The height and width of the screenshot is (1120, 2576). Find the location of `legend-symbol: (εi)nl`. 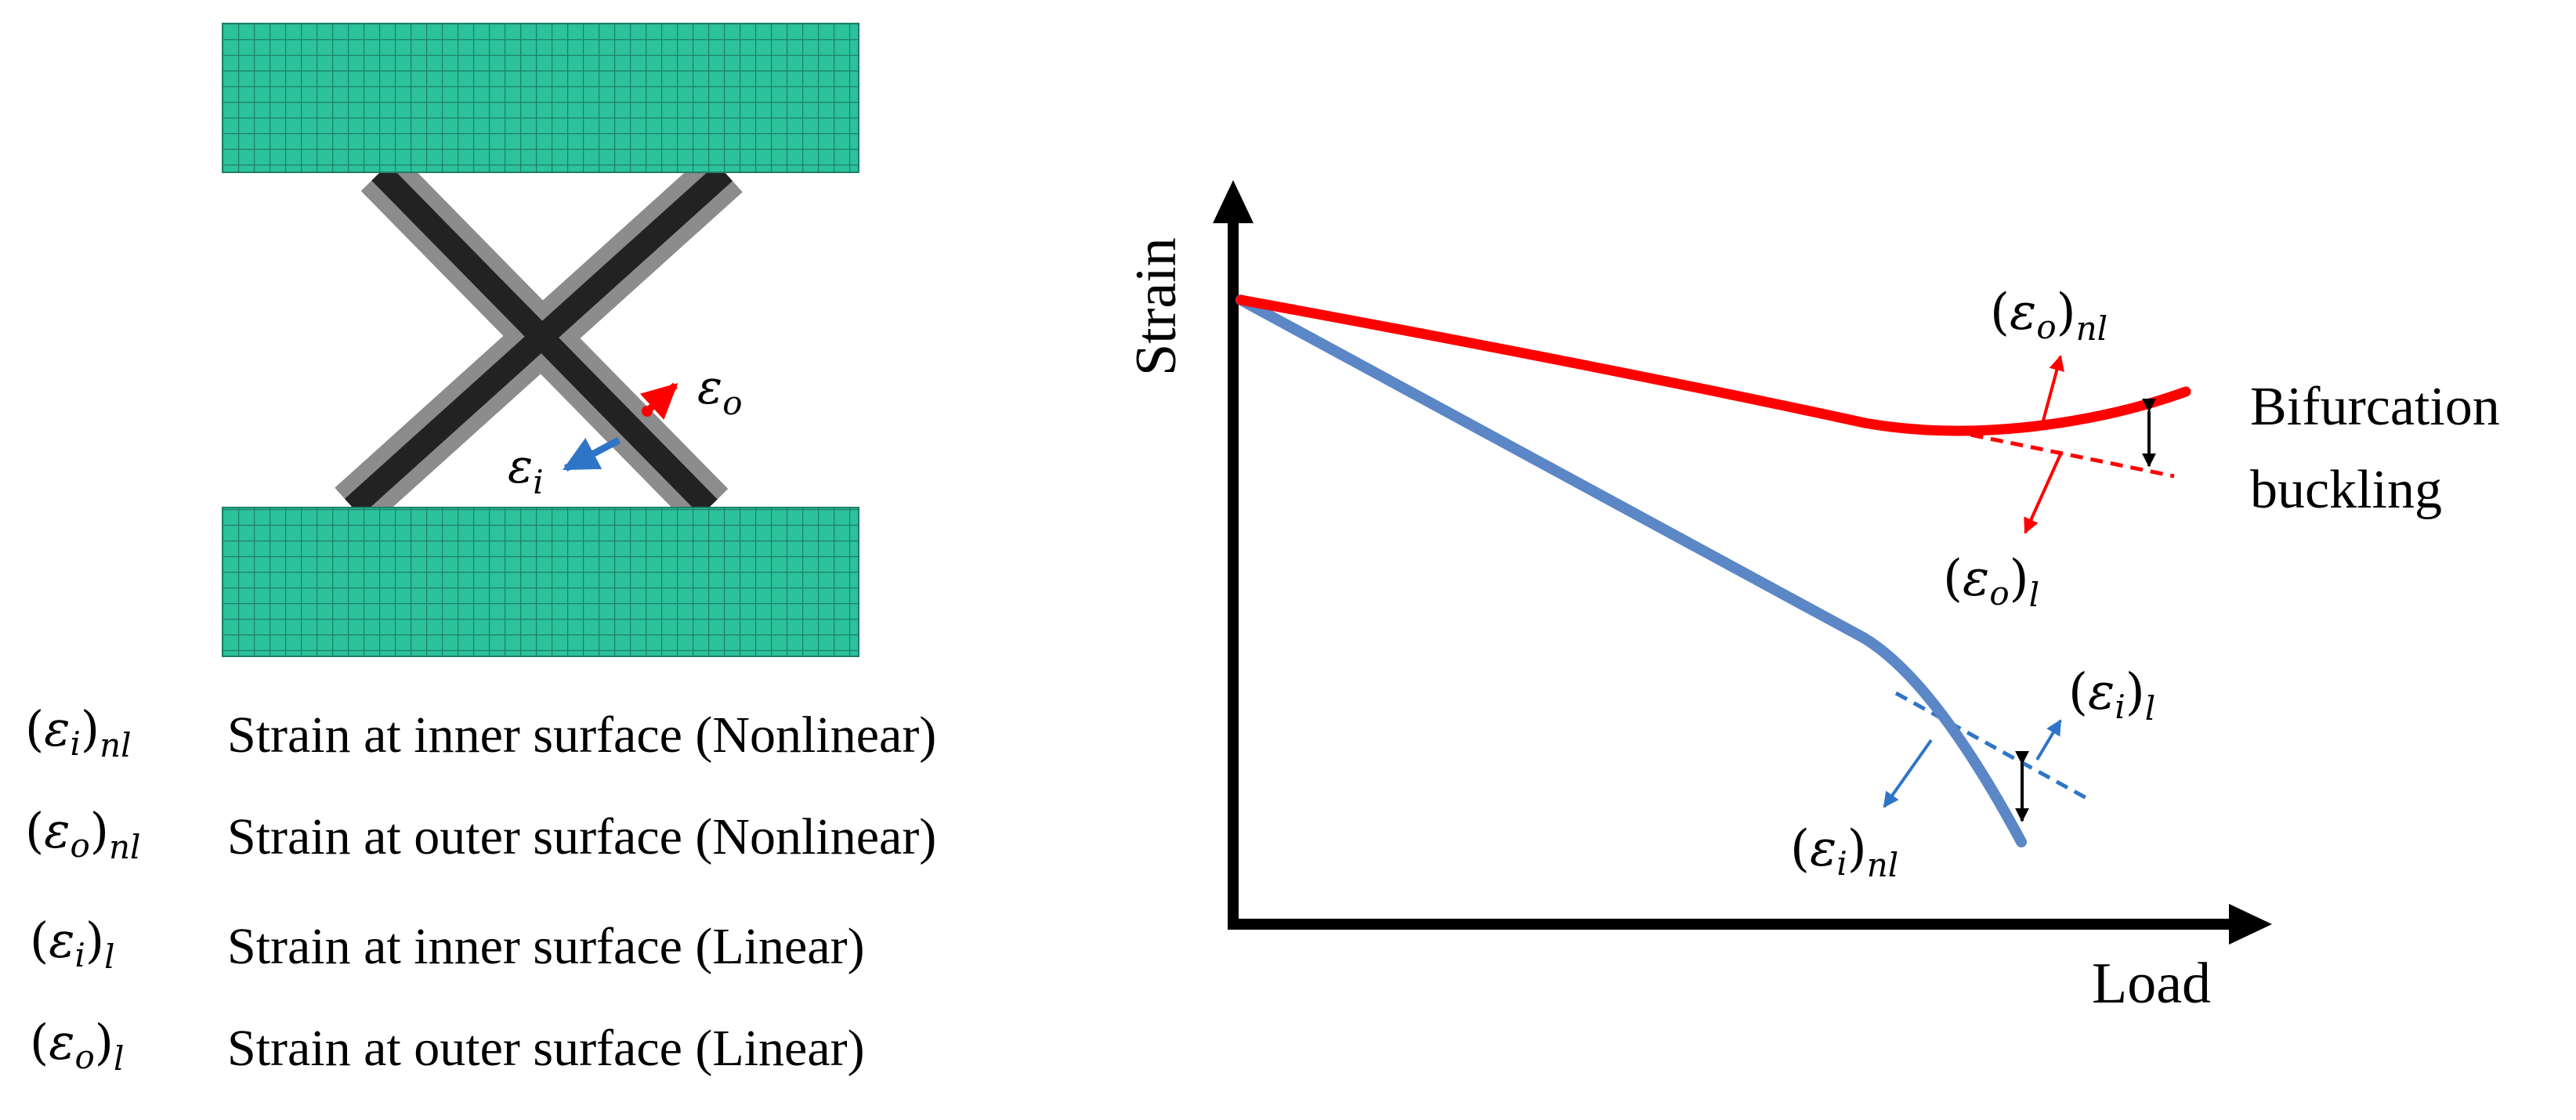

legend-symbol: (εi)nl is located at coordinates (79, 732).